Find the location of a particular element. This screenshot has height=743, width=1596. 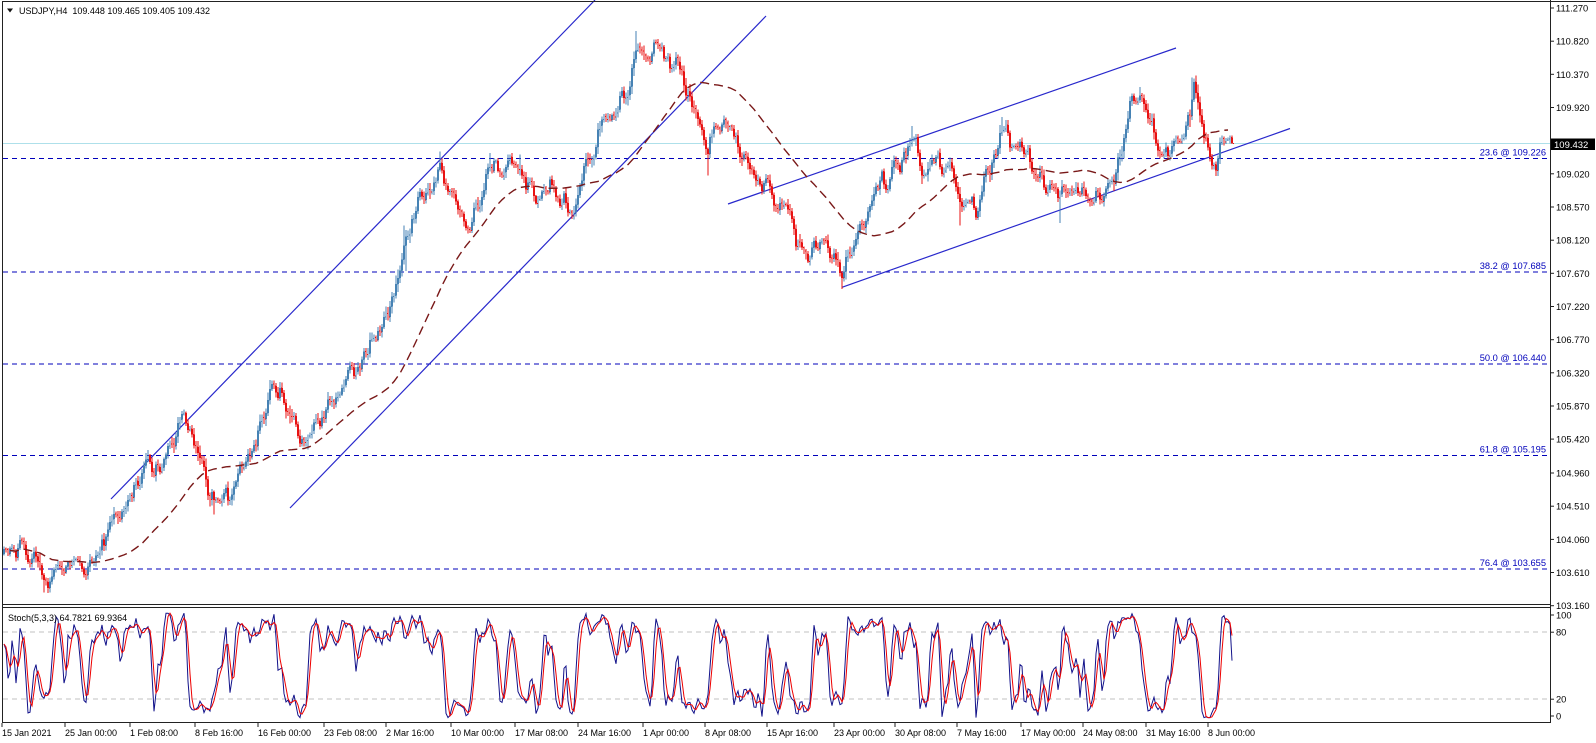

svg-text: 23 Feb 08:00 is located at coordinates (350, 733).